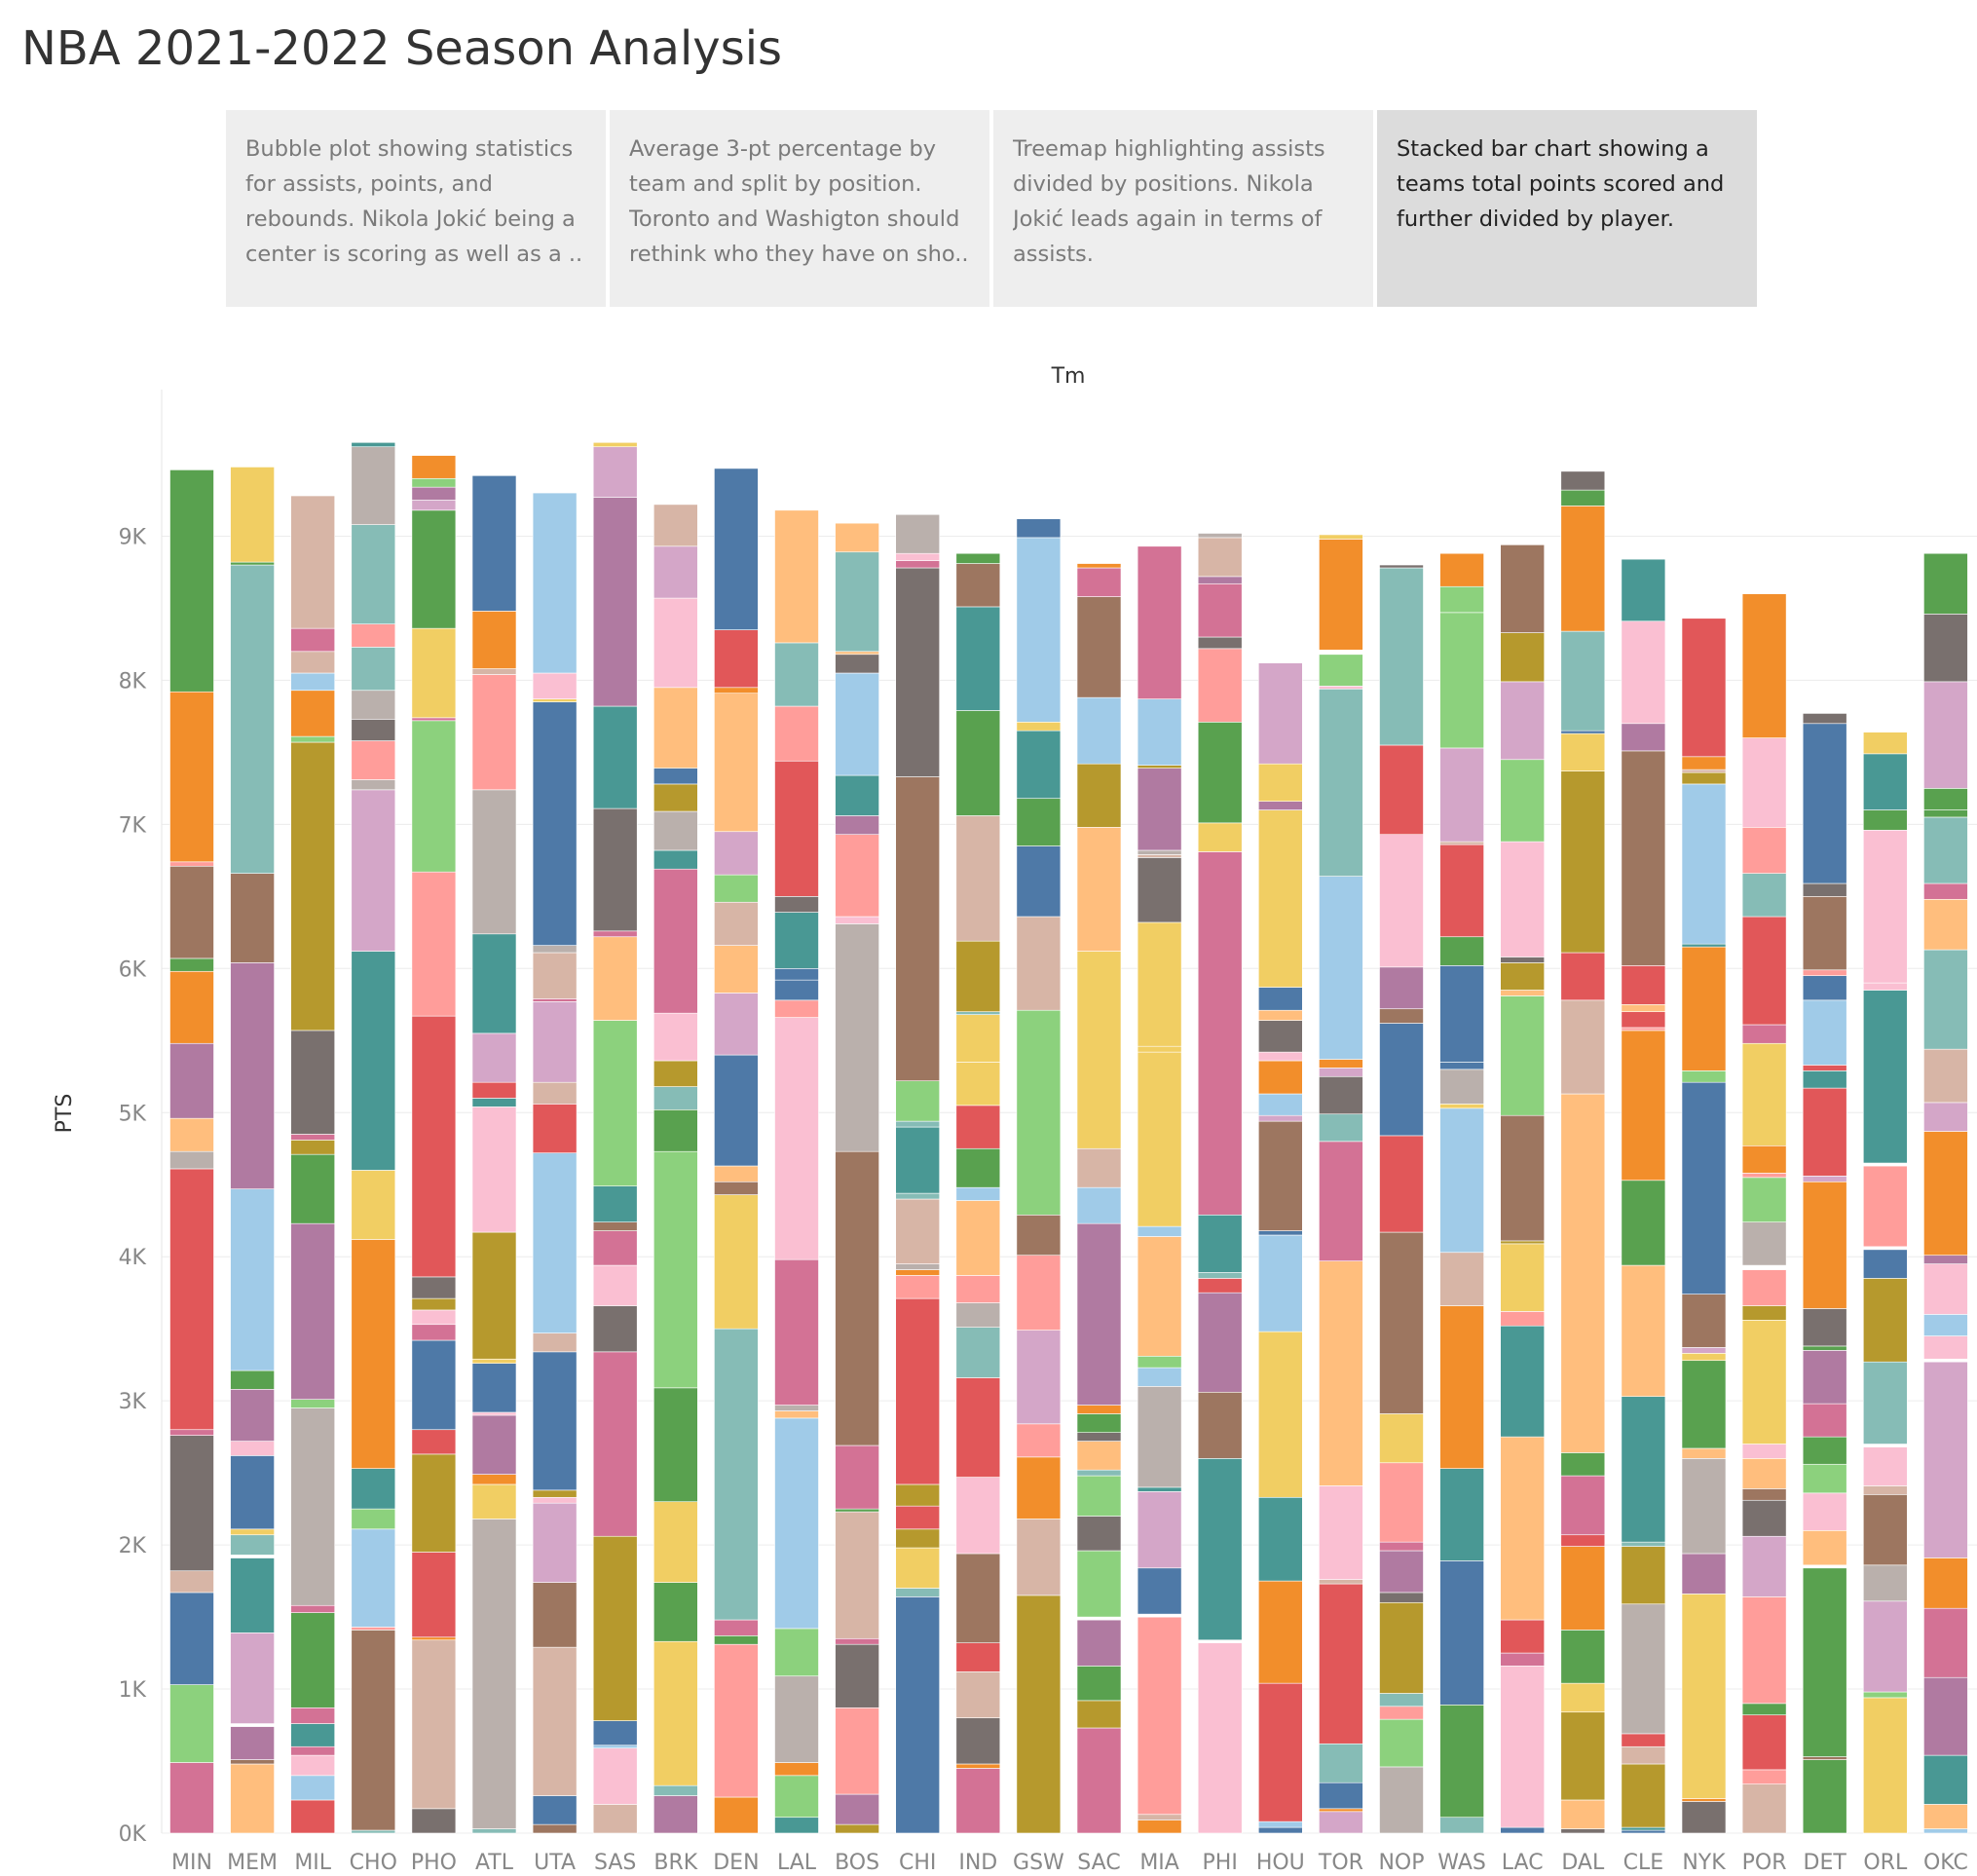 This screenshot has height=1876, width=1977. I want to click on bar-mem, so click(253, 1150).